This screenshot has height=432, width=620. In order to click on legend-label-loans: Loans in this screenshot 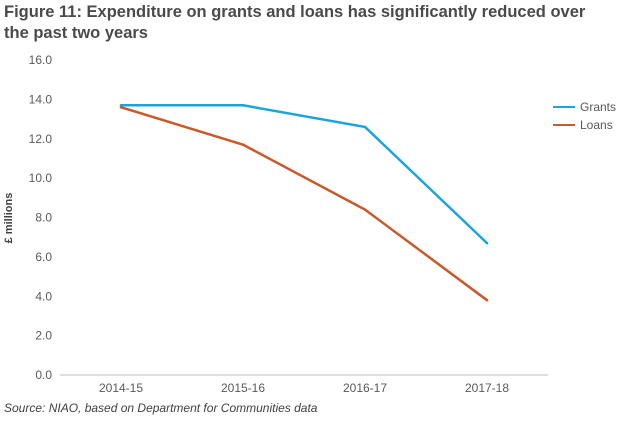, I will do `click(596, 125)`.